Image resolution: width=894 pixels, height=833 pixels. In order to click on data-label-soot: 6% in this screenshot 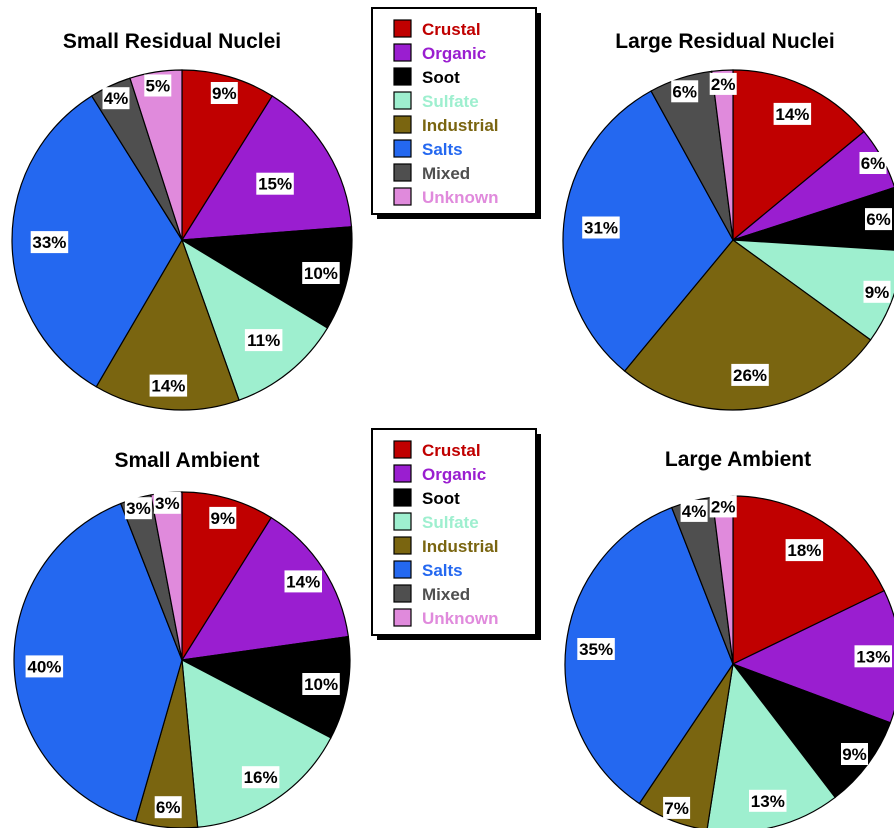, I will do `click(878, 219)`.